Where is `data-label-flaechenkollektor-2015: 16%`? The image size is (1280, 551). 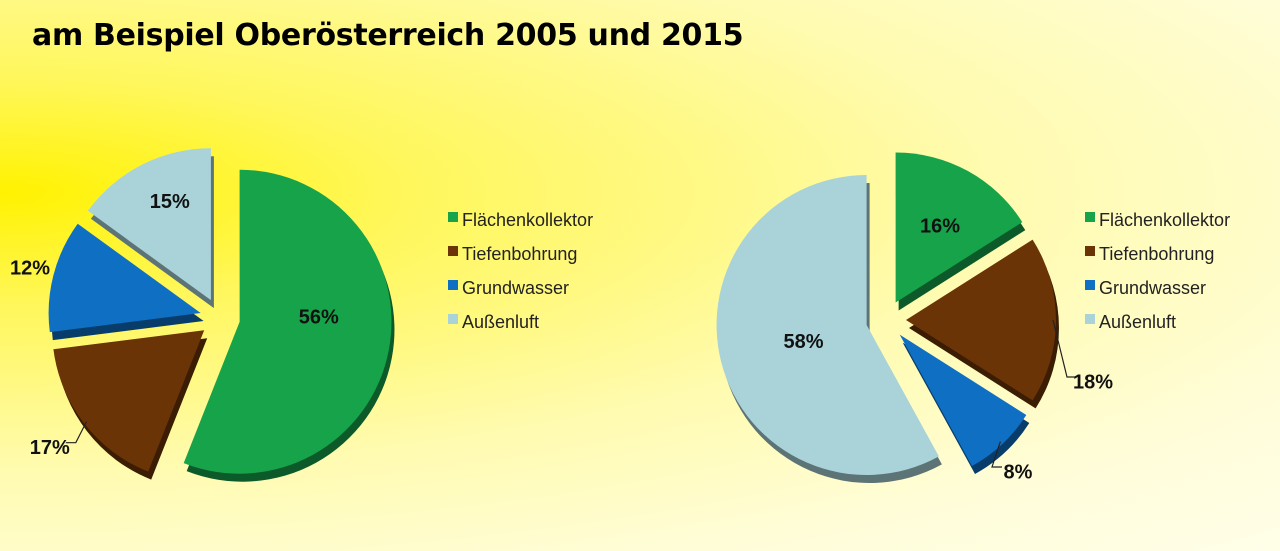 data-label-flaechenkollektor-2015: 16% is located at coordinates (940, 226).